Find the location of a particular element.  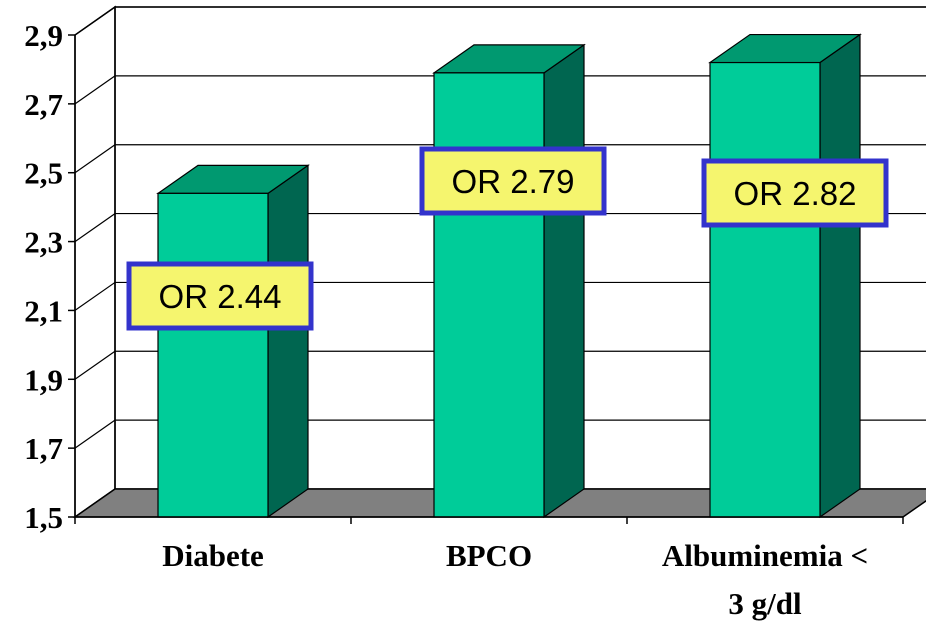

x-axis-category-labels: Diabete BPCO Albuminemia < 3 g/dl is located at coordinates (515, 579).